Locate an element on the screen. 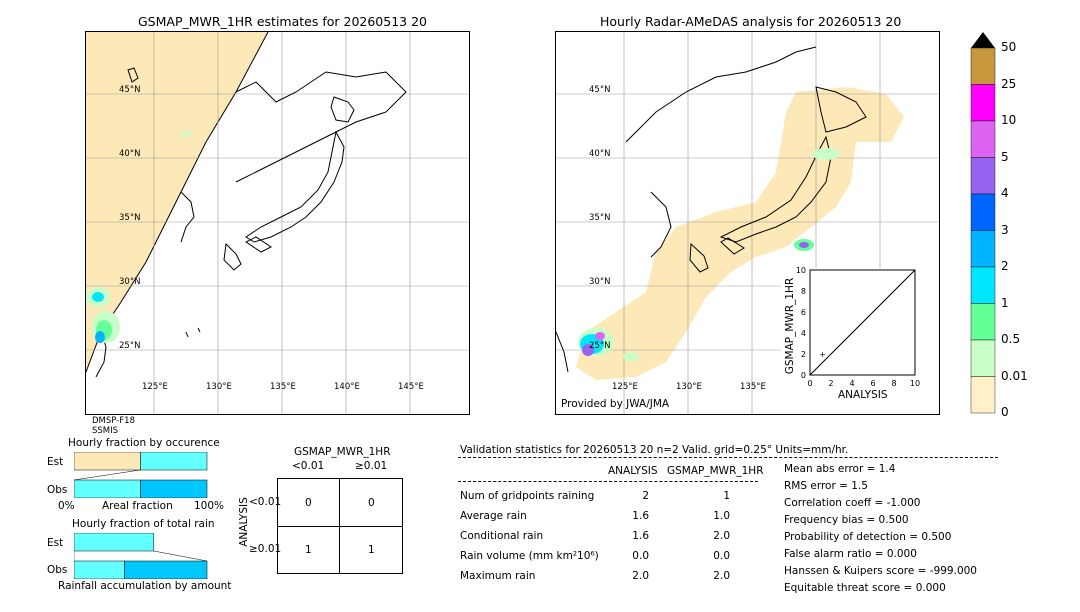  right-lon-125: 125°E is located at coordinates (625, 387).